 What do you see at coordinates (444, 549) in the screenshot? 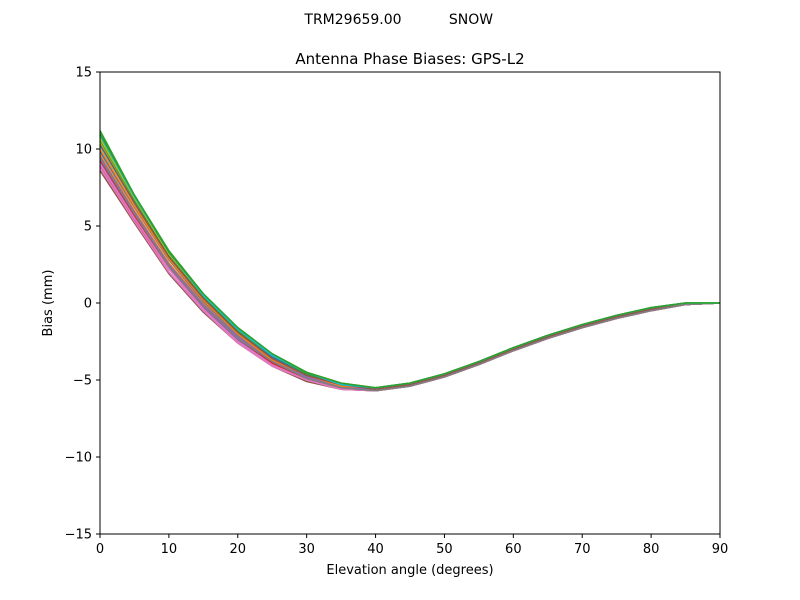
I see `x-tick-label: 50` at bounding box center [444, 549].